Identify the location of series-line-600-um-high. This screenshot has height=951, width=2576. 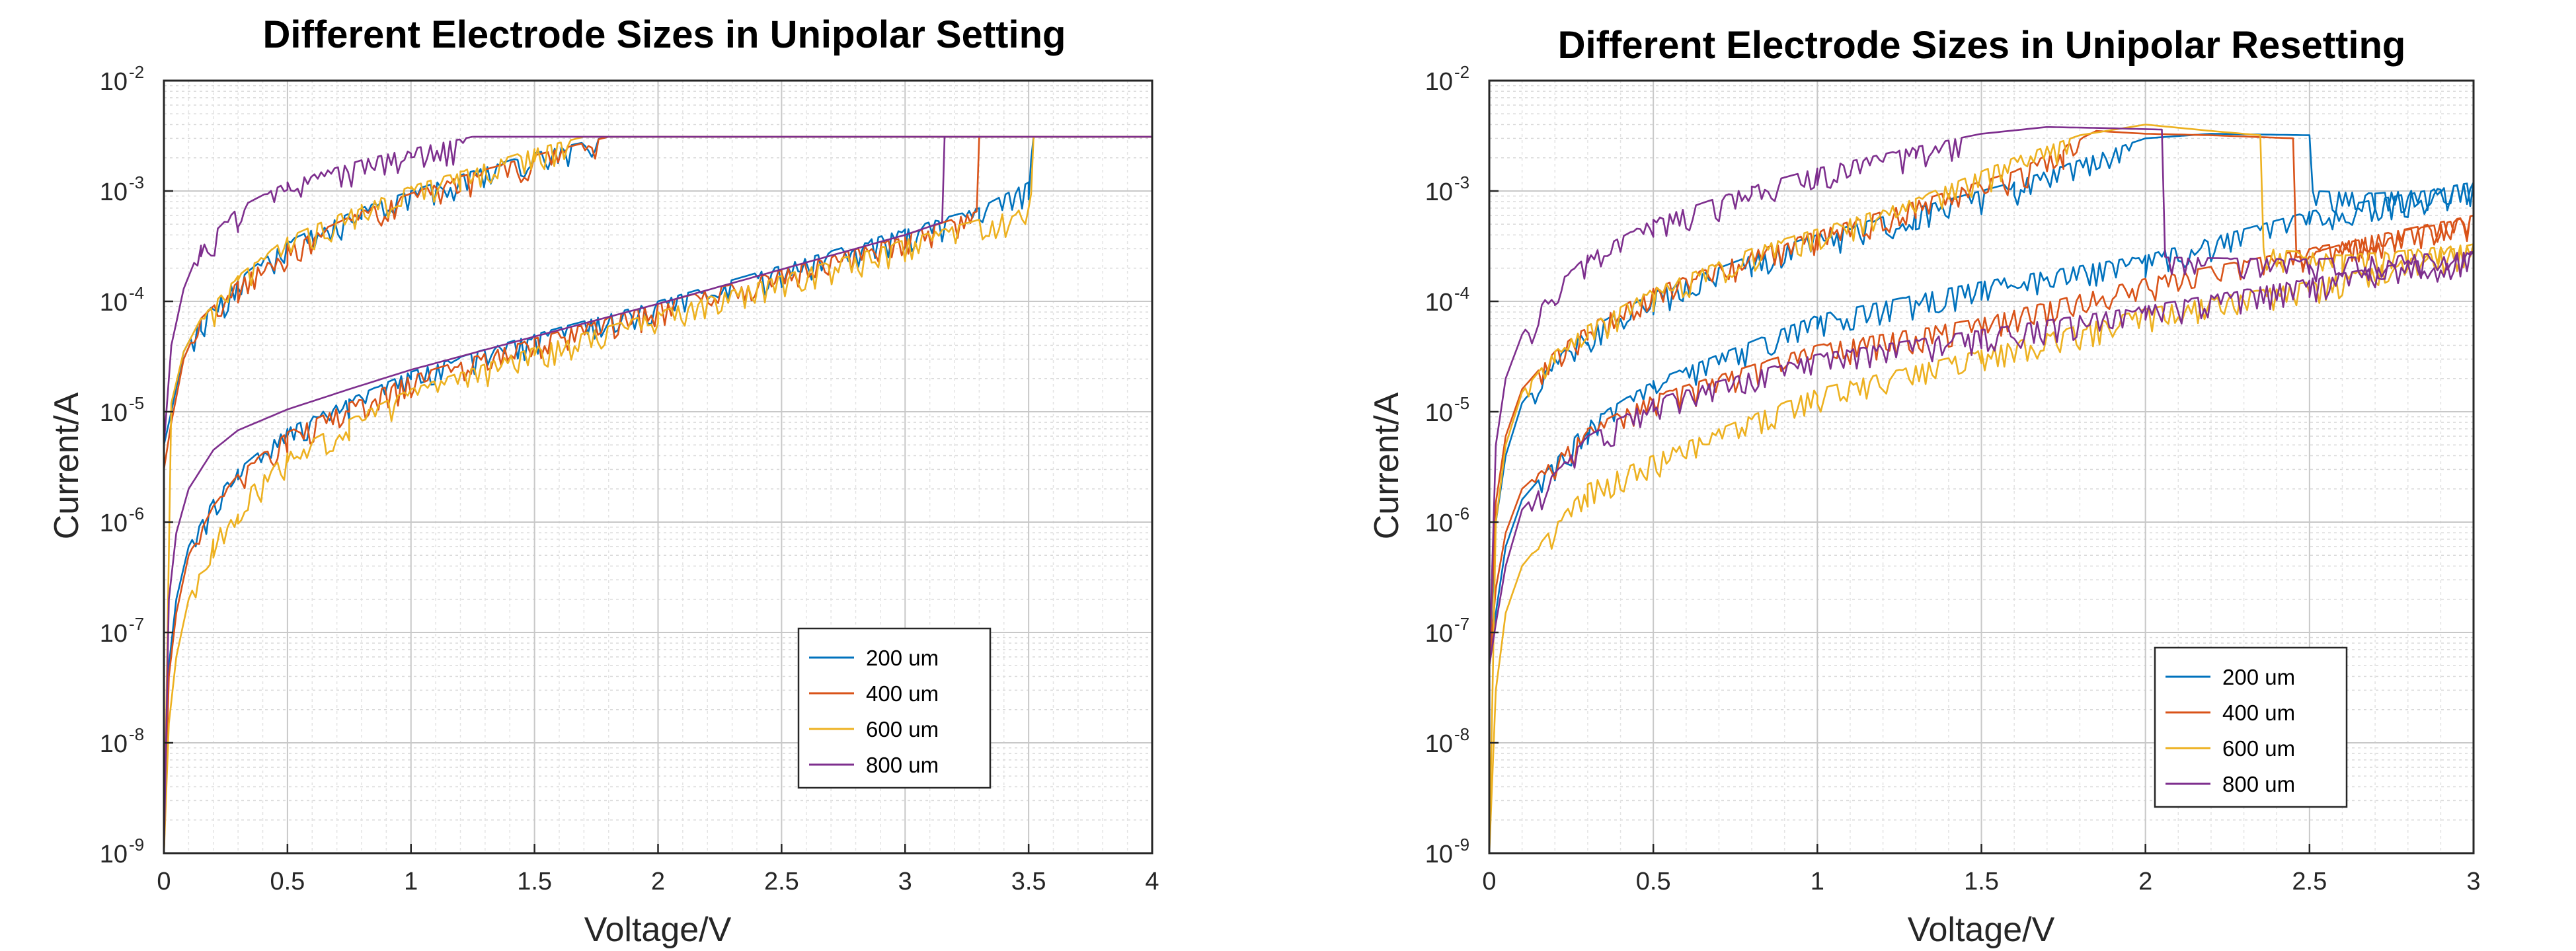
(373, 494).